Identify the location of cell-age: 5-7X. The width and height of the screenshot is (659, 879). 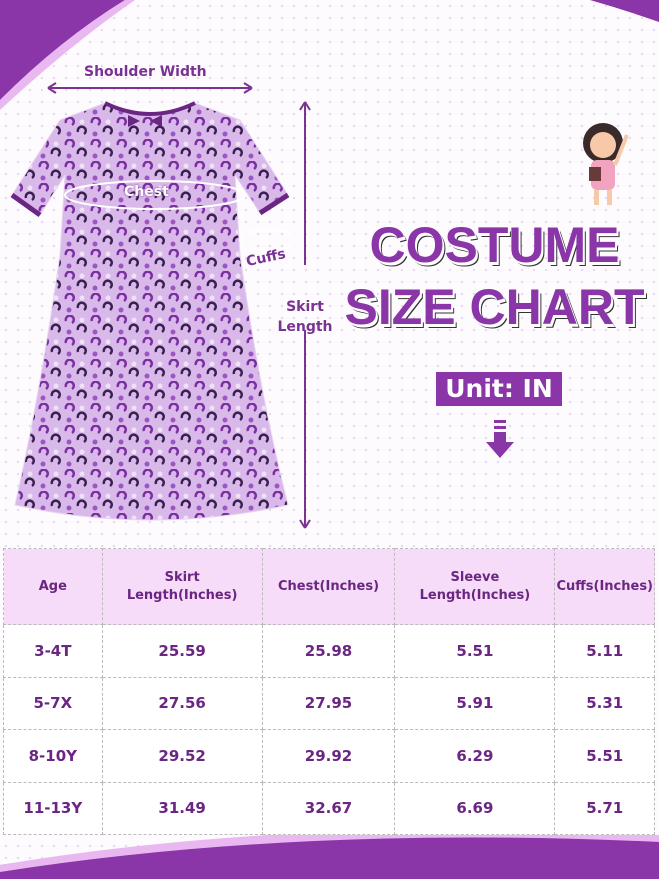
(53, 703).